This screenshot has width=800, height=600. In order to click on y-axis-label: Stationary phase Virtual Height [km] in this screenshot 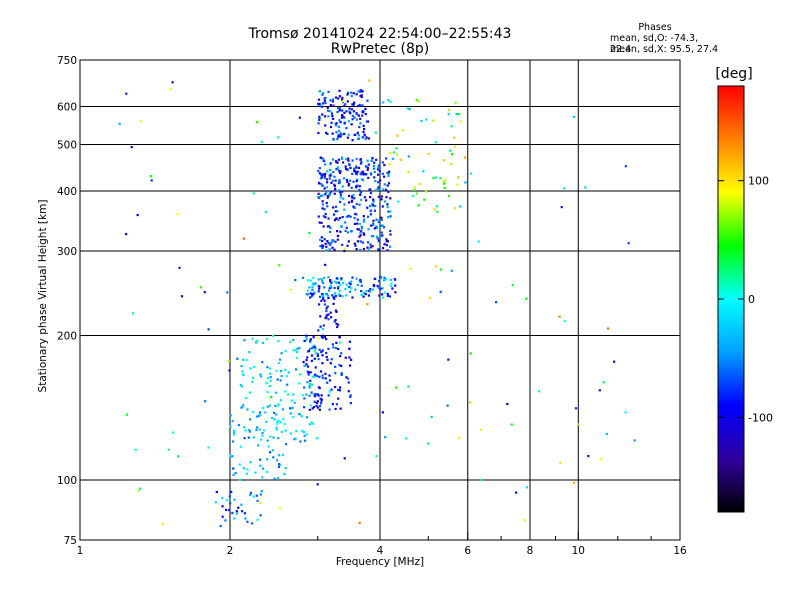, I will do `click(43, 296)`.